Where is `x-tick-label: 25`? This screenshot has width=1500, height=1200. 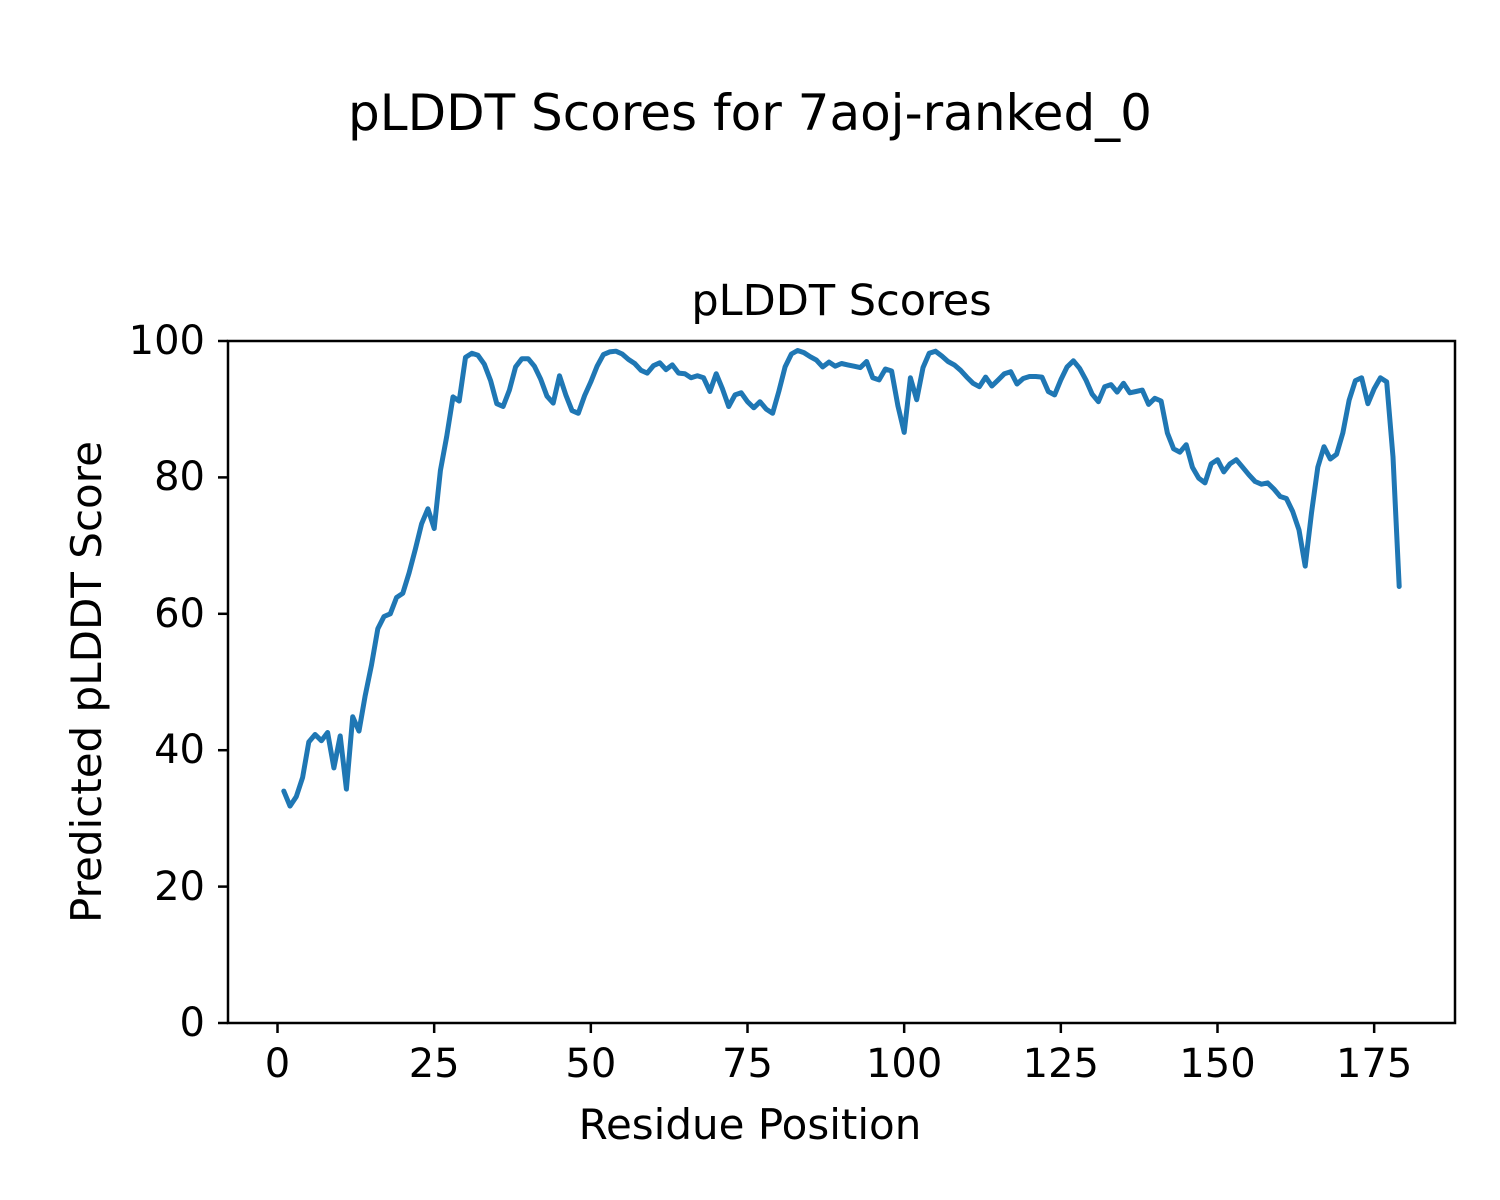
x-tick-label: 25 is located at coordinates (434, 1064).